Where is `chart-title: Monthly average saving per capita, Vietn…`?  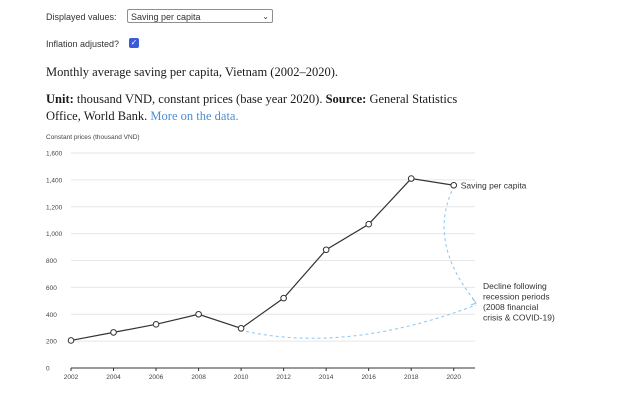 chart-title: Monthly average saving per capita, Vietn… is located at coordinates (192, 72).